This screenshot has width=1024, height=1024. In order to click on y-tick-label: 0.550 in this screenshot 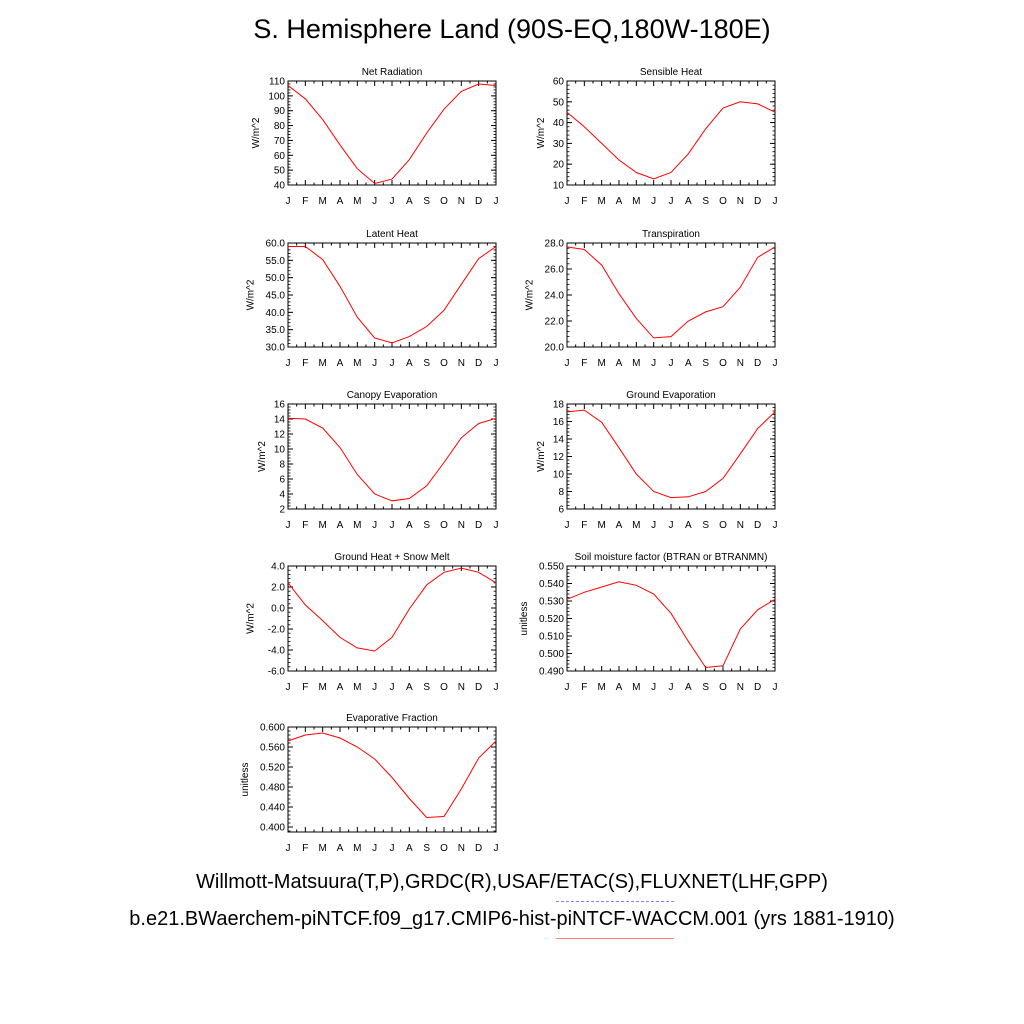, I will do `click(551, 567)`.